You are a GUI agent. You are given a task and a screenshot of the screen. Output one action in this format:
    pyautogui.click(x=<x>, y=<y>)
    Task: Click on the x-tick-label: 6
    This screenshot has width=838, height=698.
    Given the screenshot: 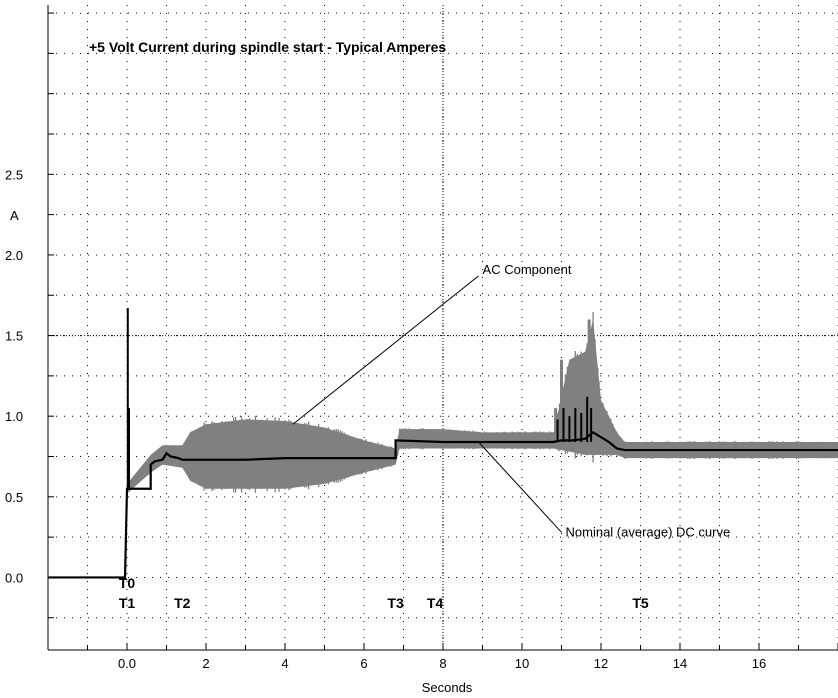 What is the action you would take?
    pyautogui.click(x=363, y=663)
    